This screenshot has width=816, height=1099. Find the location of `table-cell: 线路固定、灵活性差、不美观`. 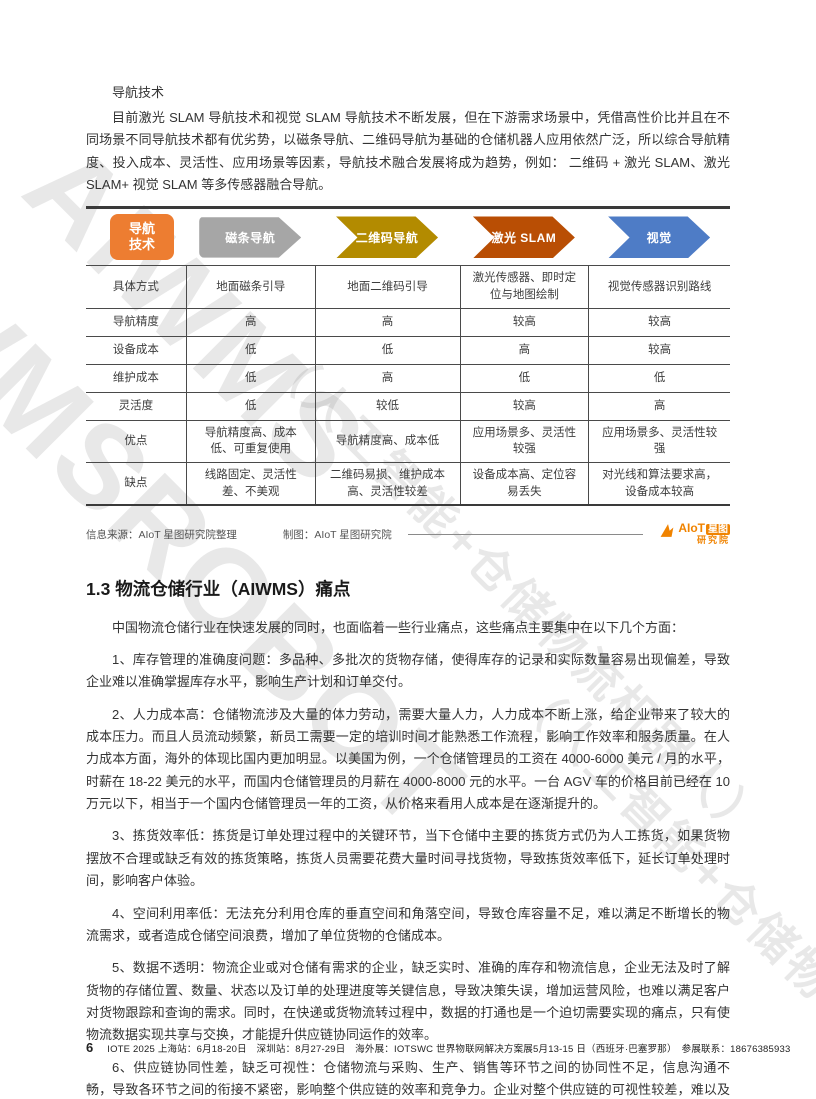

table-cell: 线路固定、灵活性差、不美观 is located at coordinates (250, 484).